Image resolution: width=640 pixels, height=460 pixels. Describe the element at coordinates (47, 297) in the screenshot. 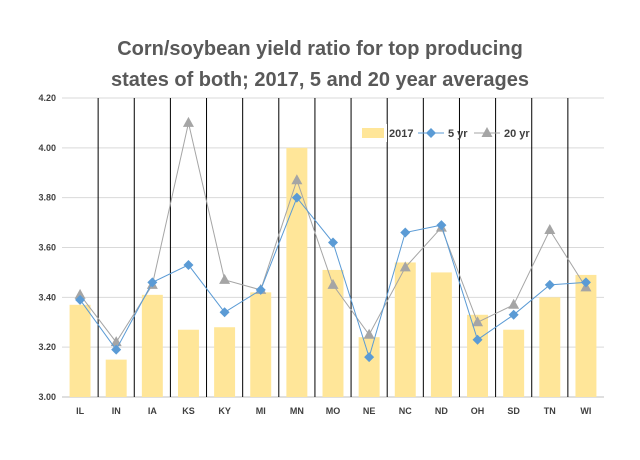

I see `y-tick-label: 3.40` at that location.